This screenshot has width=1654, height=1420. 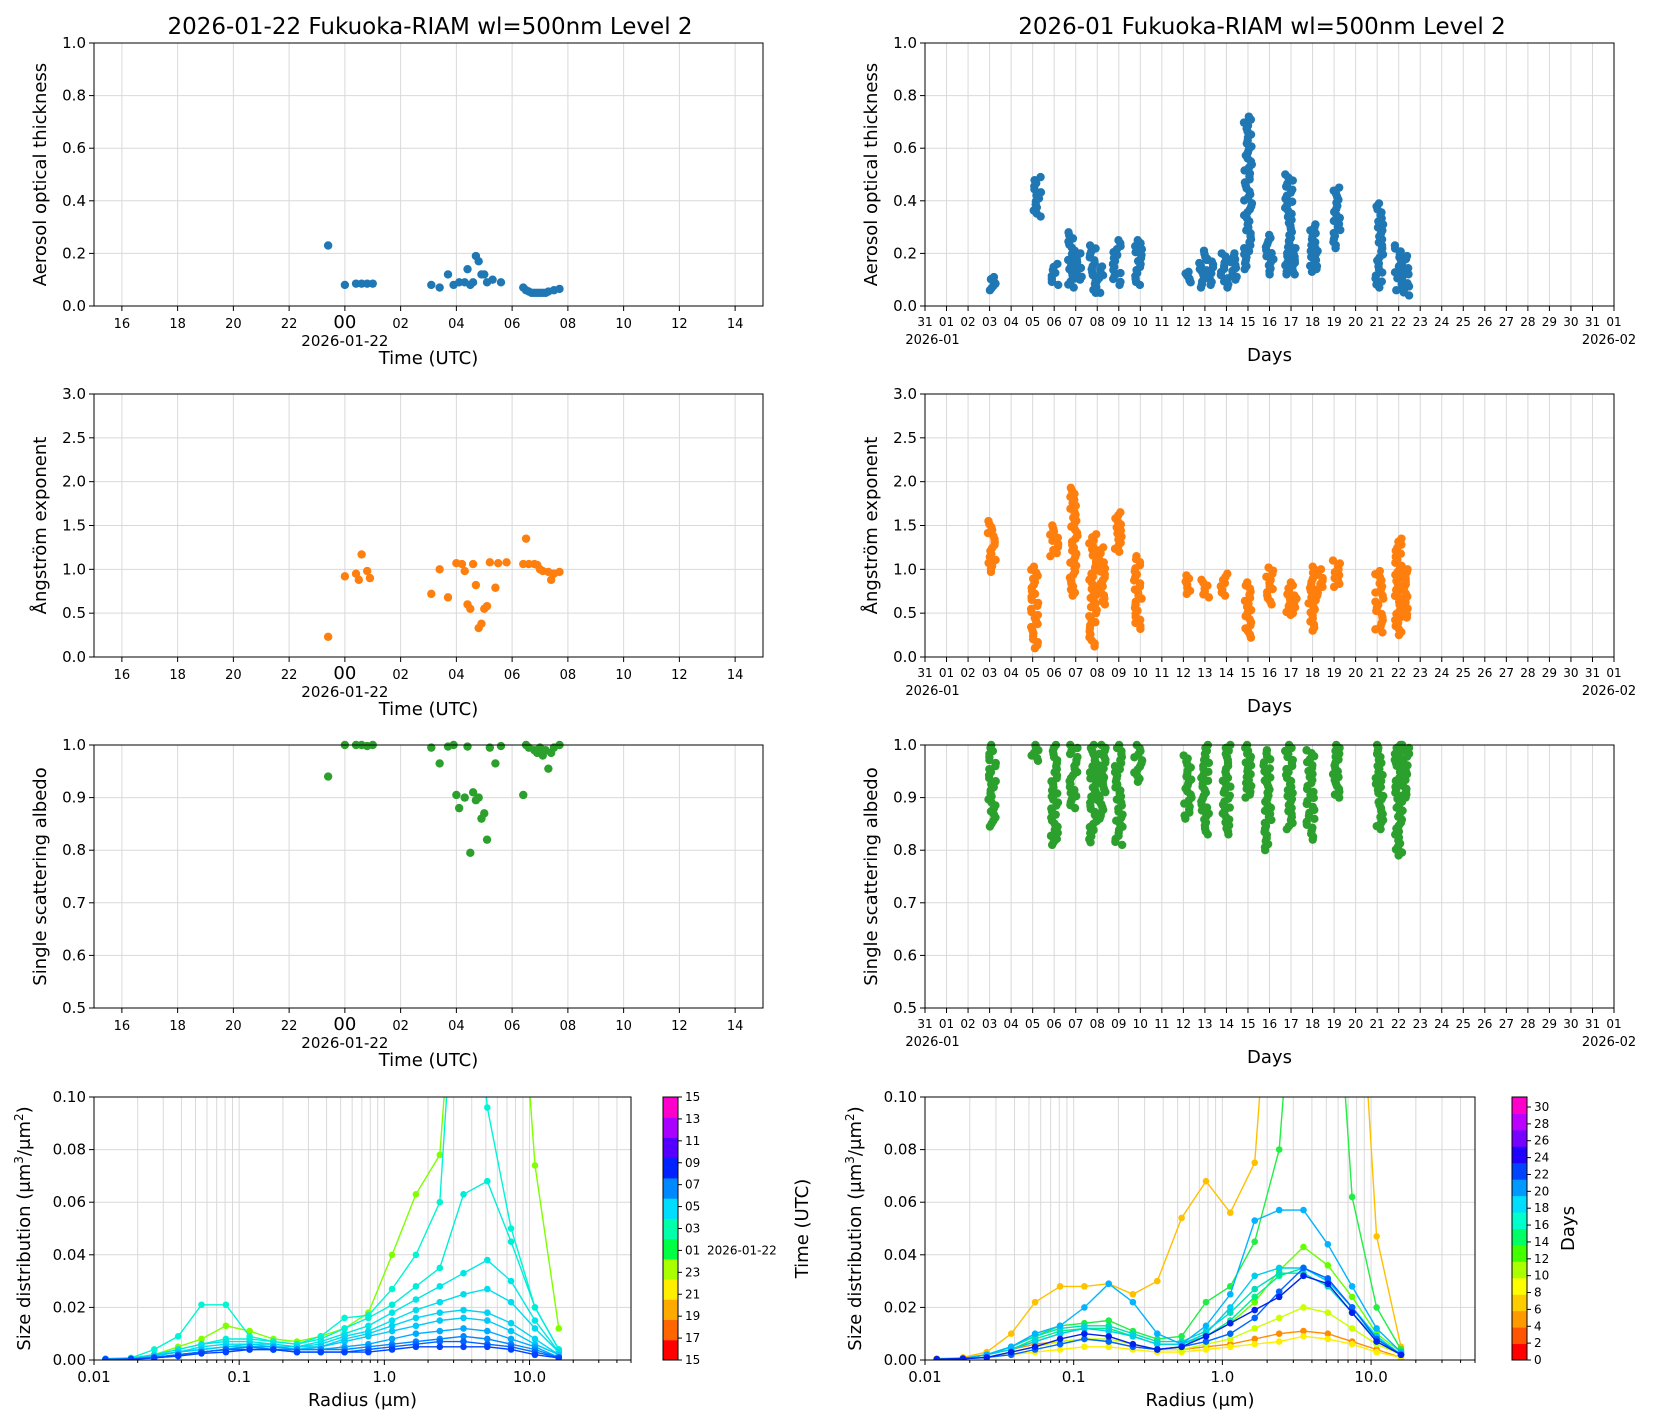 What do you see at coordinates (905, 903) in the screenshot?
I see `y-tick-label: 0.7` at bounding box center [905, 903].